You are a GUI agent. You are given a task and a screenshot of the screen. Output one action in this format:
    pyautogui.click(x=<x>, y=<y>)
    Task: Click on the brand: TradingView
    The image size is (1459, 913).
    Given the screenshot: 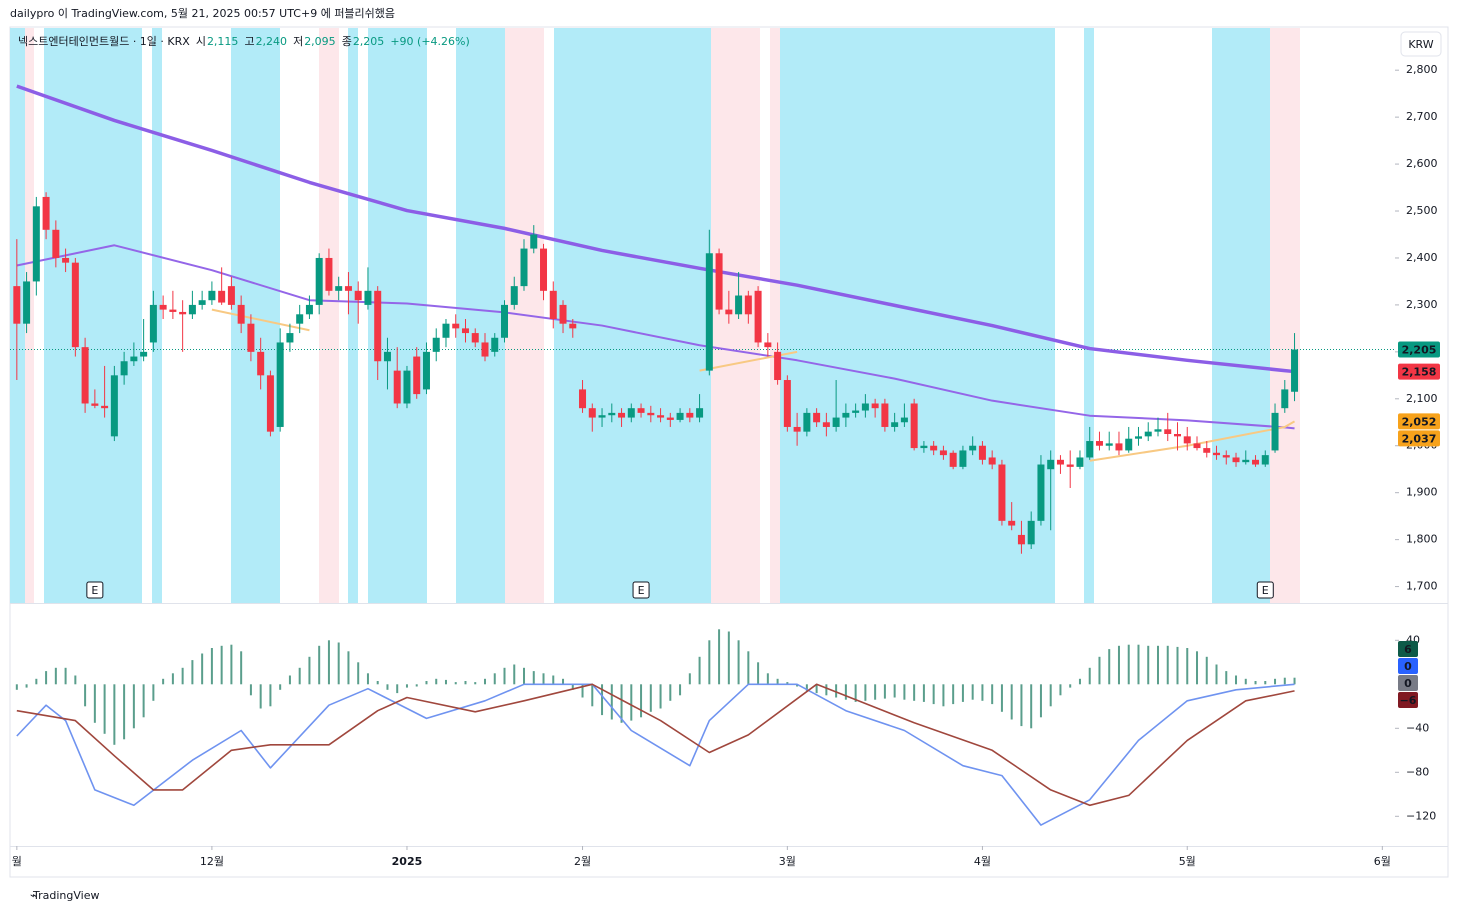 What is the action you would take?
    pyautogui.click(x=65, y=895)
    